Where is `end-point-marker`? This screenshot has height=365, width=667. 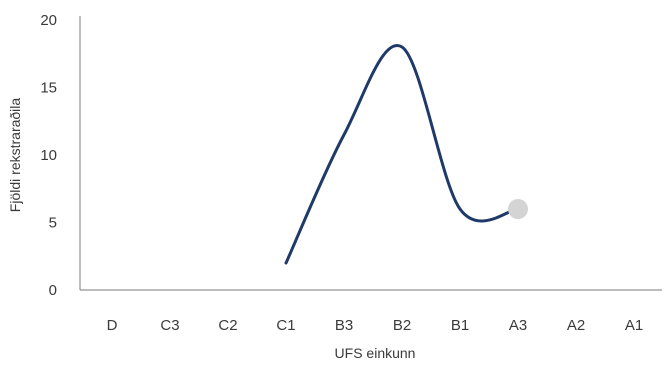
end-point-marker is located at coordinates (518, 209).